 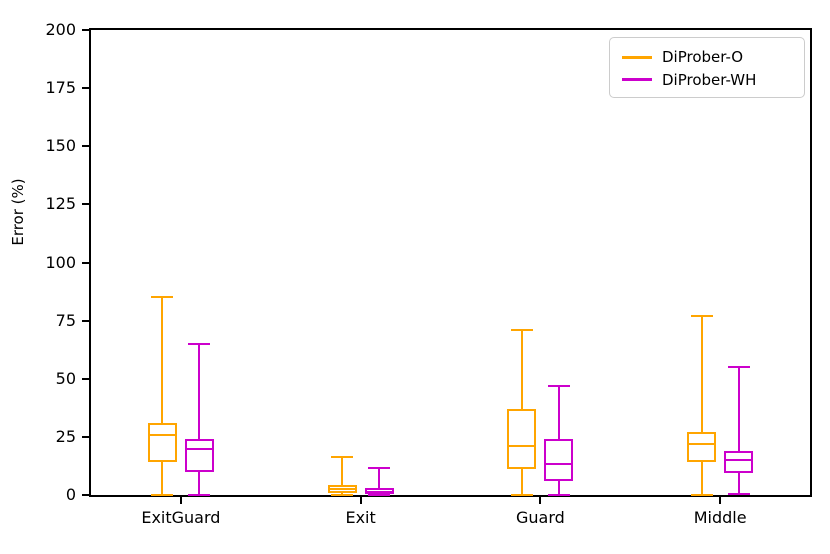 What do you see at coordinates (60, 204) in the screenshot?
I see `y-tick-label: 125` at bounding box center [60, 204].